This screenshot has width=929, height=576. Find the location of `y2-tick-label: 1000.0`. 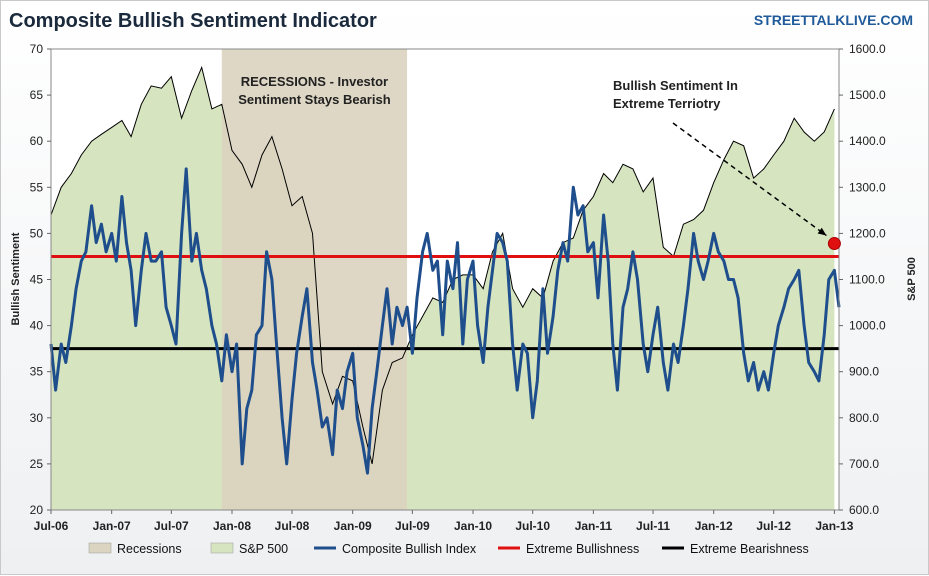

y2-tick-label: 1000.0 is located at coordinates (867, 326).